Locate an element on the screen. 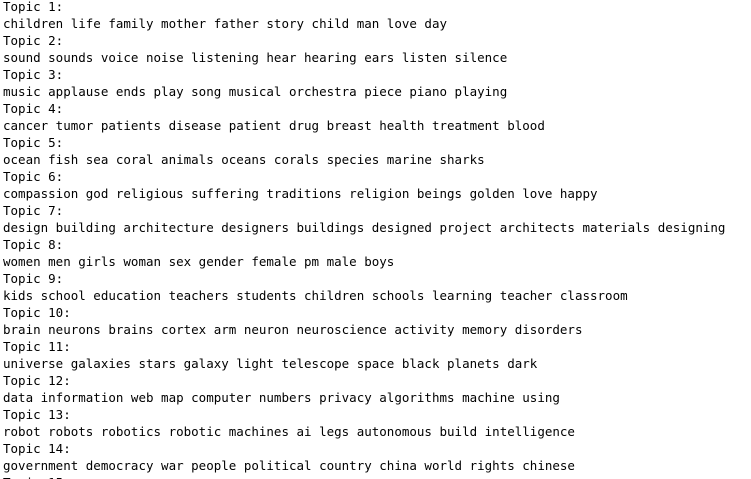 This screenshot has width=751, height=479. topic-label: Topic 8: is located at coordinates (33, 244).